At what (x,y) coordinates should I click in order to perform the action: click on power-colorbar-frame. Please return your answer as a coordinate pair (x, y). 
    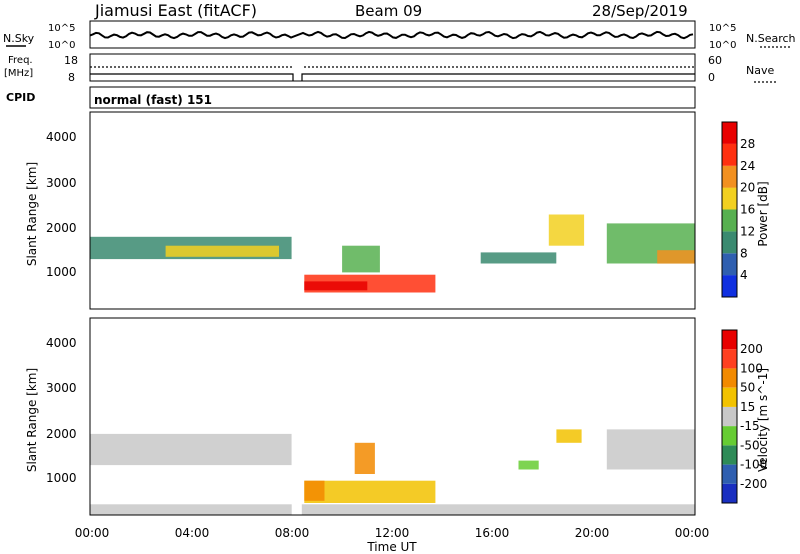
    Looking at the image, I should click on (729, 209).